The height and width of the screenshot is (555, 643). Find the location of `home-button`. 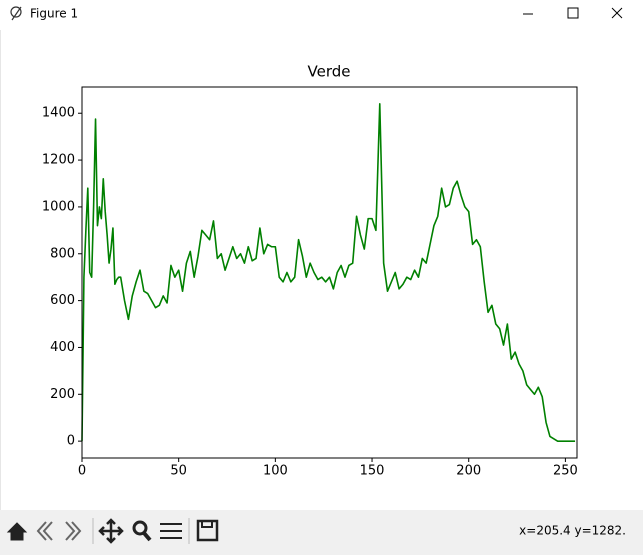

home-button is located at coordinates (17, 531).